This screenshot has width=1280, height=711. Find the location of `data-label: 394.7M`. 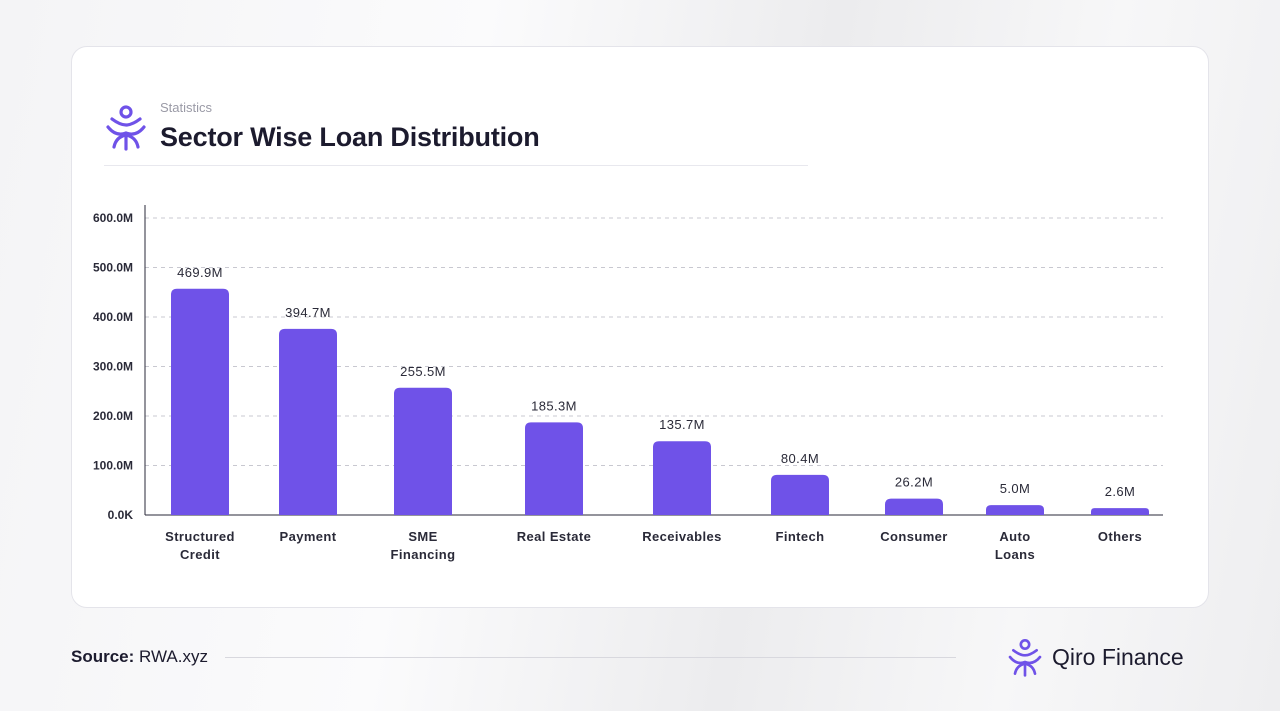

data-label: 394.7M is located at coordinates (308, 312).